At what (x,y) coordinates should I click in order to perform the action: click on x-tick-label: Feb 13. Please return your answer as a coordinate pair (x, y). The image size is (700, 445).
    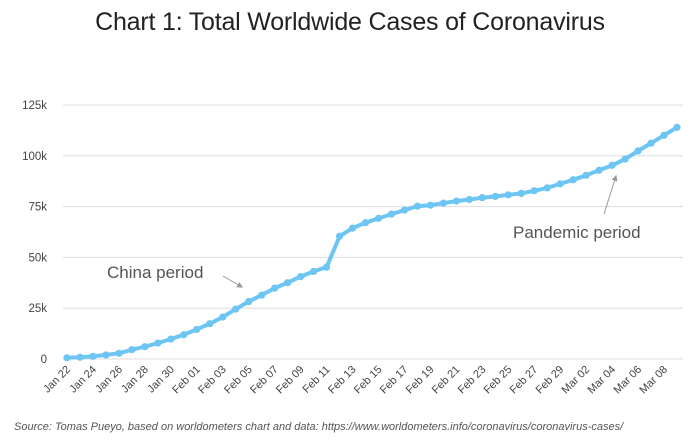
    Looking at the image, I should click on (342, 380).